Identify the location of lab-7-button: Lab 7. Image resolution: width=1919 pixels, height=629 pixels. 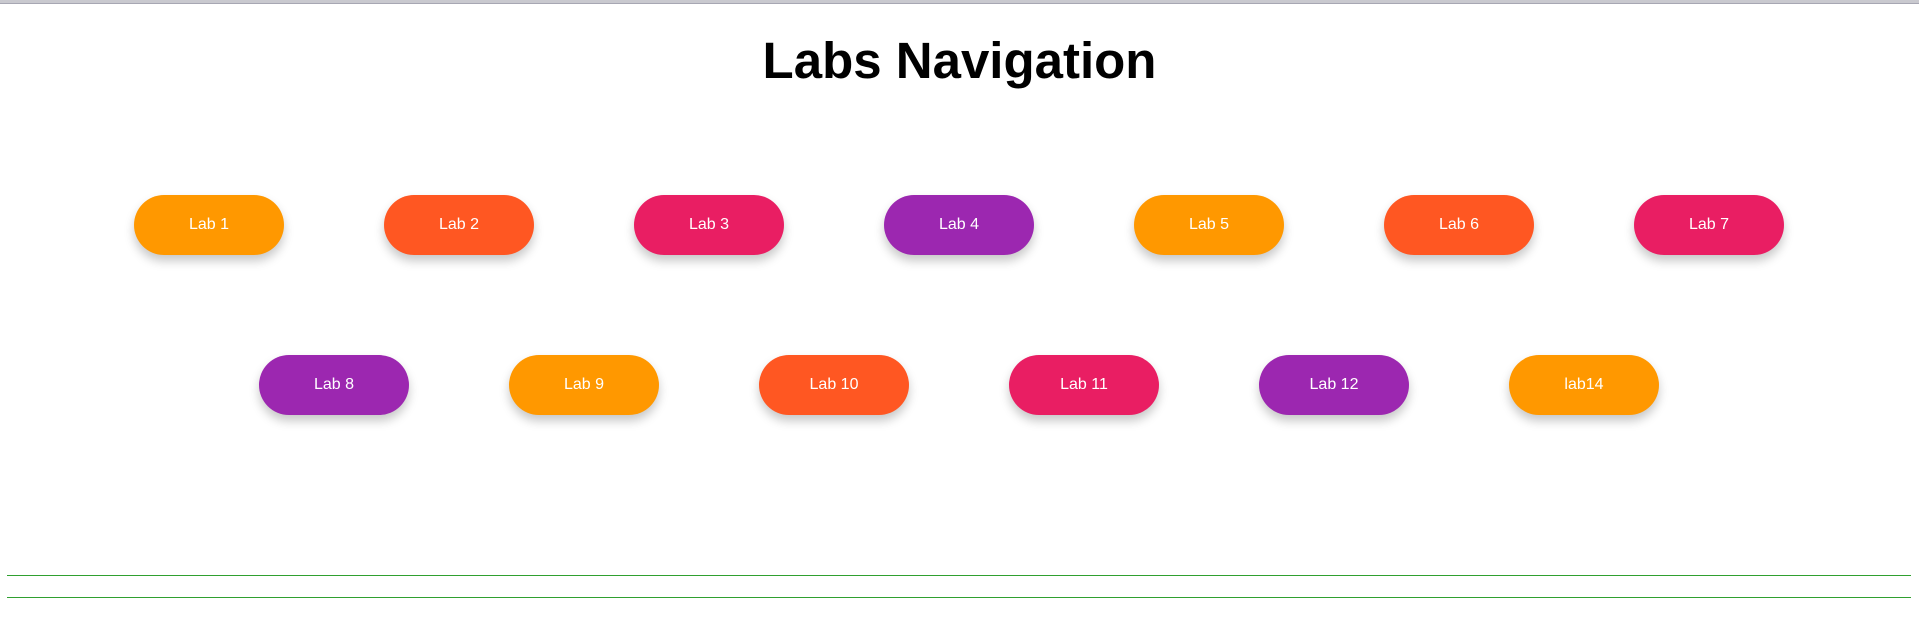
(1709, 225).